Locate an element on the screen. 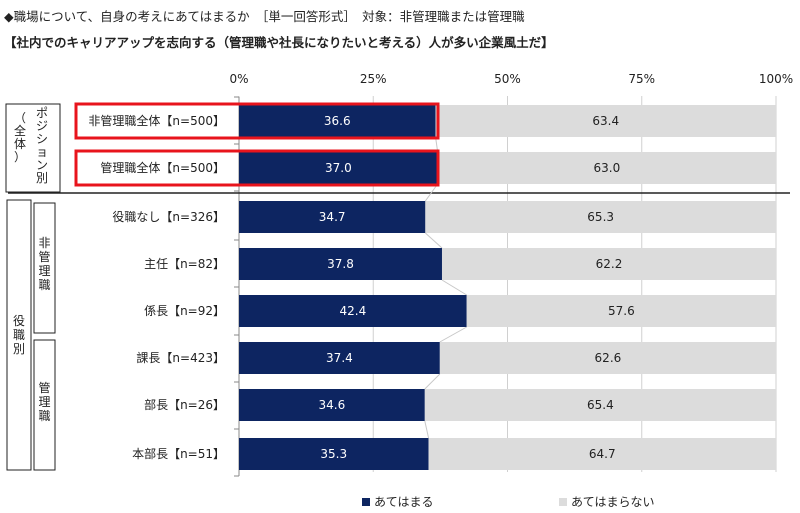 The width and height of the screenshot is (800, 513). category-label: 役職なし【n=326】 is located at coordinates (168, 216).